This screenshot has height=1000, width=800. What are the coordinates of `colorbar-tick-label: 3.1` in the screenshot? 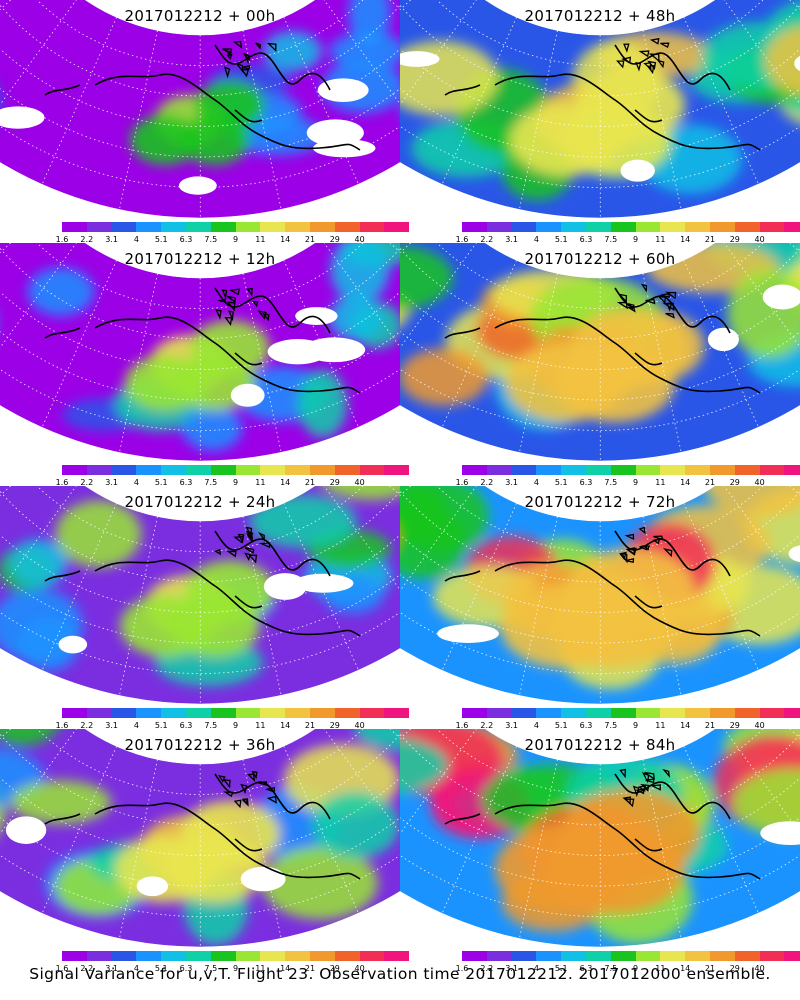 It's located at (511, 725).